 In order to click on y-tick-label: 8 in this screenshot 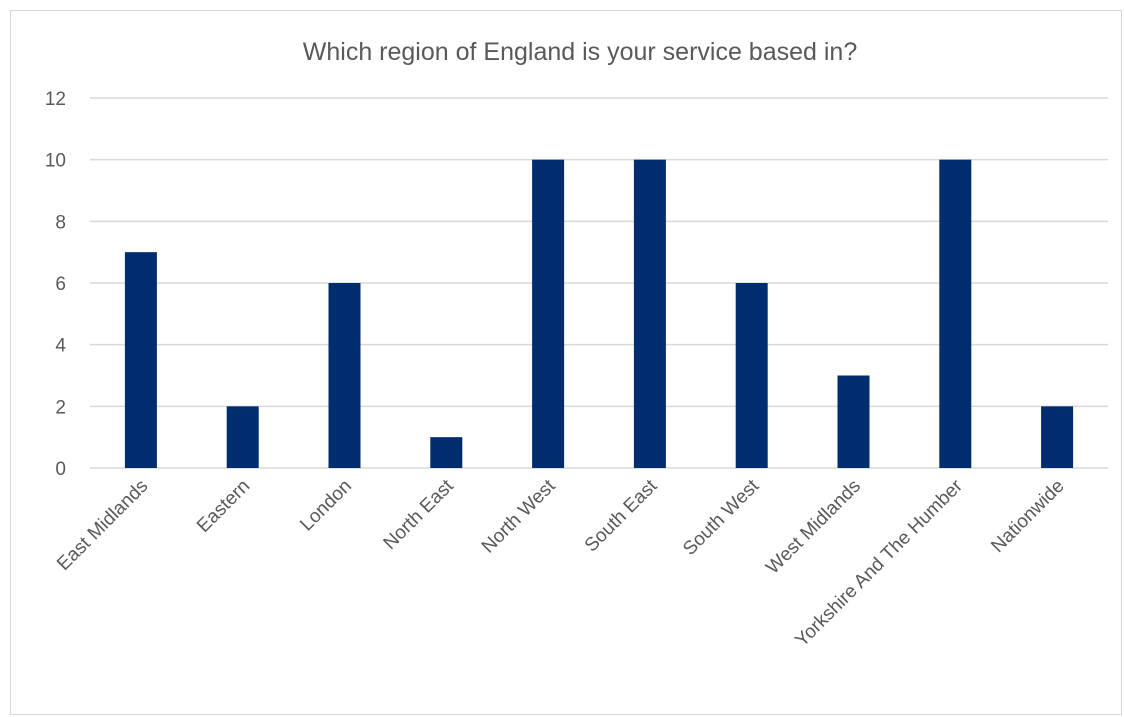, I will do `click(60, 222)`.